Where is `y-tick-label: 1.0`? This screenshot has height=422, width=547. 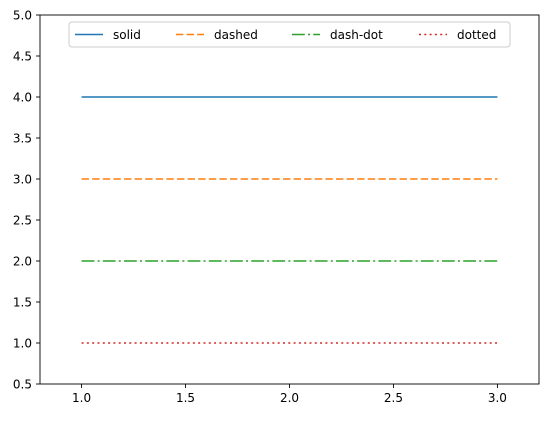 y-tick-label: 1.0 is located at coordinates (22, 343).